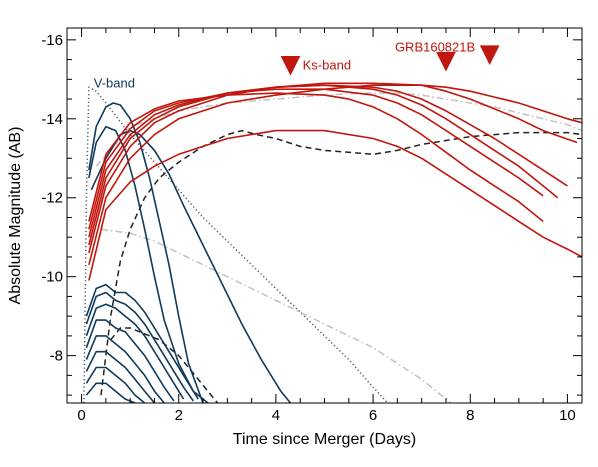  I want to click on x-tick-label: 4, so click(276, 415).